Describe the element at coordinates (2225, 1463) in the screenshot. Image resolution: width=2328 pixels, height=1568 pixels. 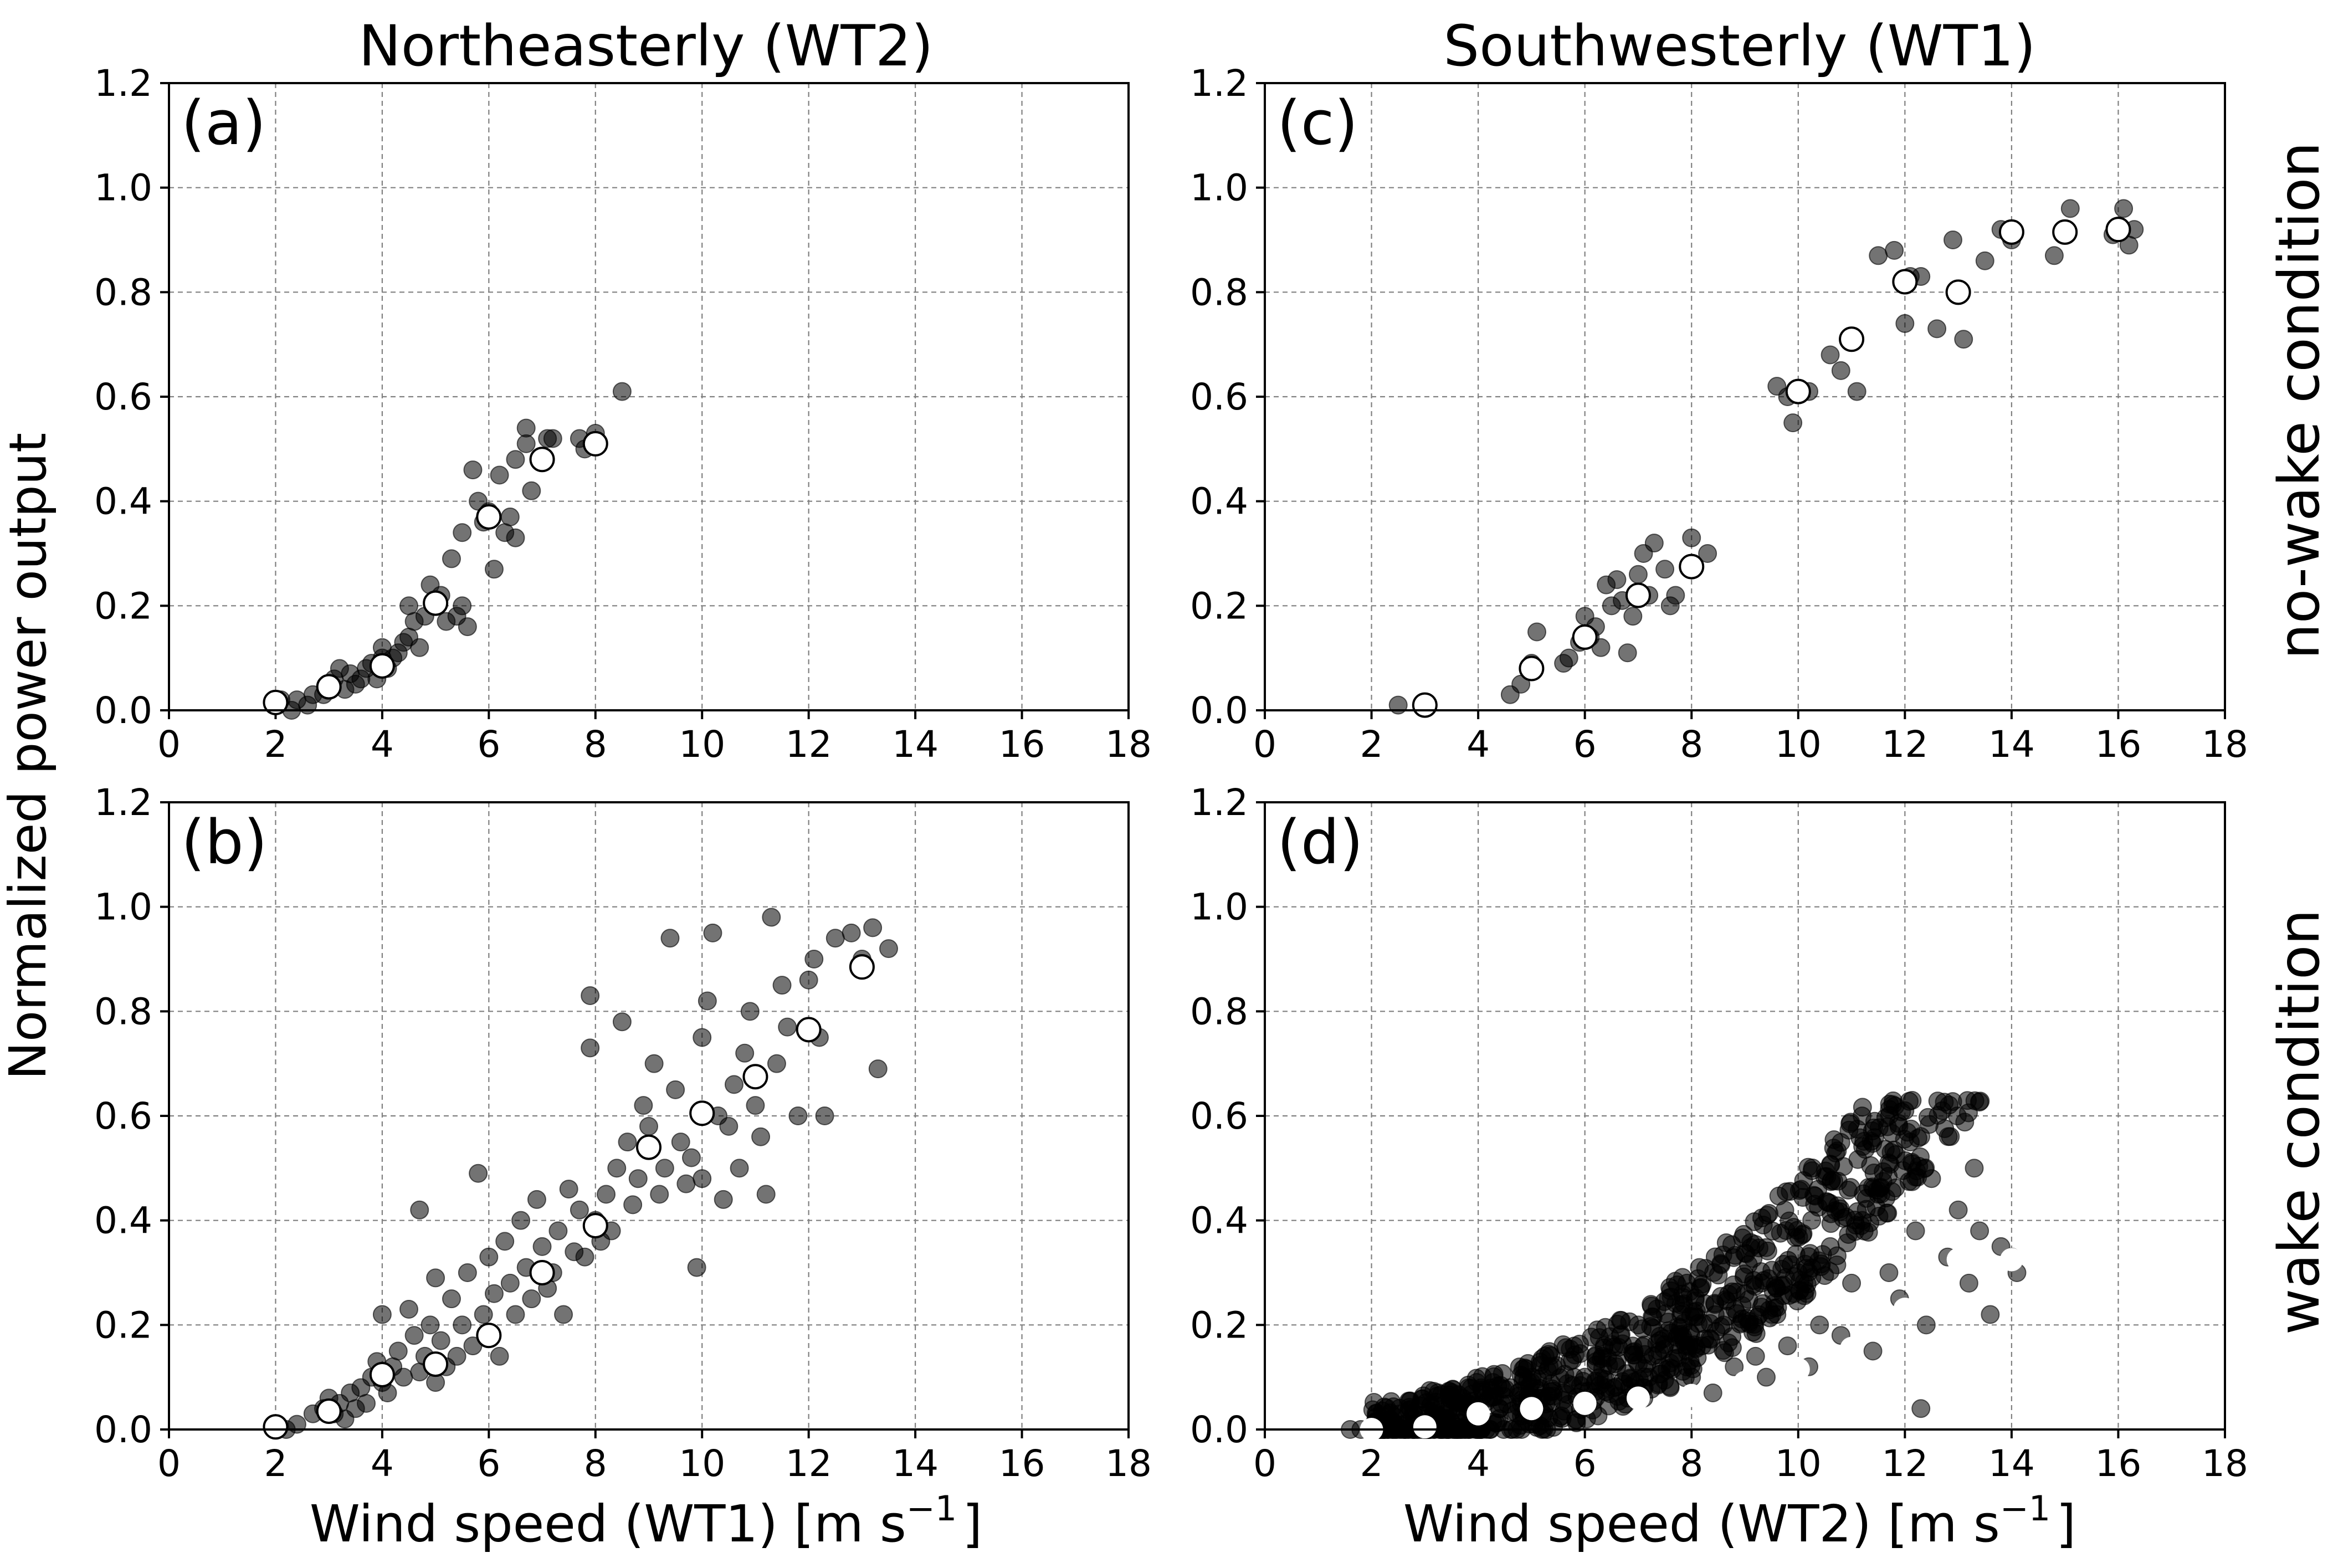
I see `x-tick-label: 18` at that location.